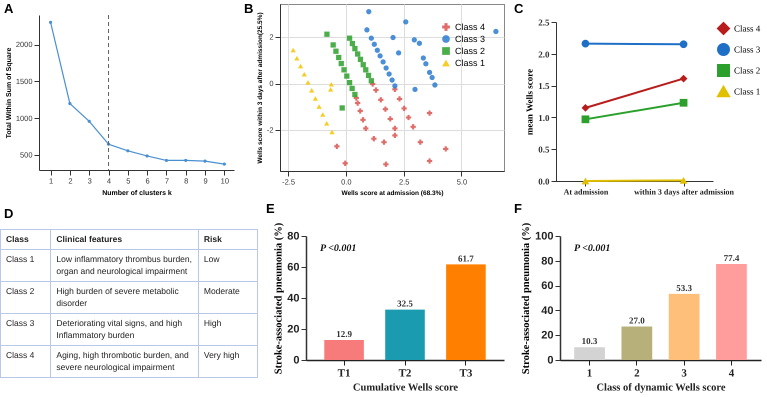 This screenshot has height=397, width=767. I want to click on x-tick-label: T1, so click(344, 374).